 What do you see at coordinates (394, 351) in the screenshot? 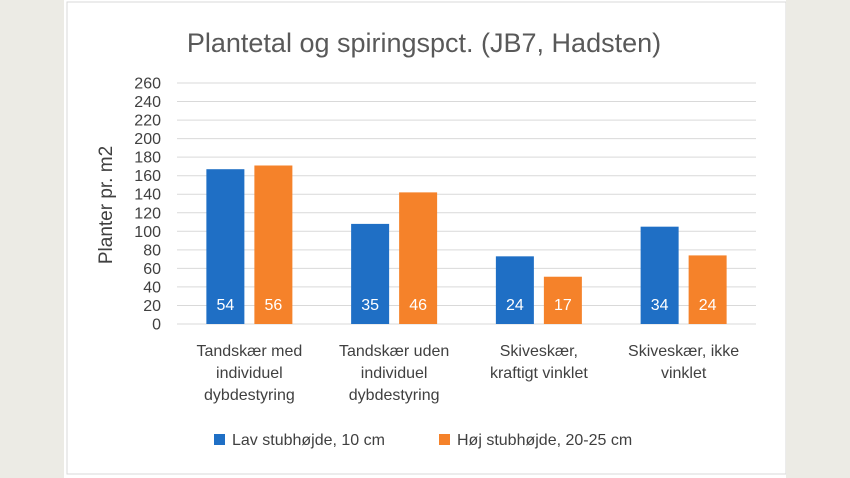
I see `x-category-label: Tandskær uden` at bounding box center [394, 351].